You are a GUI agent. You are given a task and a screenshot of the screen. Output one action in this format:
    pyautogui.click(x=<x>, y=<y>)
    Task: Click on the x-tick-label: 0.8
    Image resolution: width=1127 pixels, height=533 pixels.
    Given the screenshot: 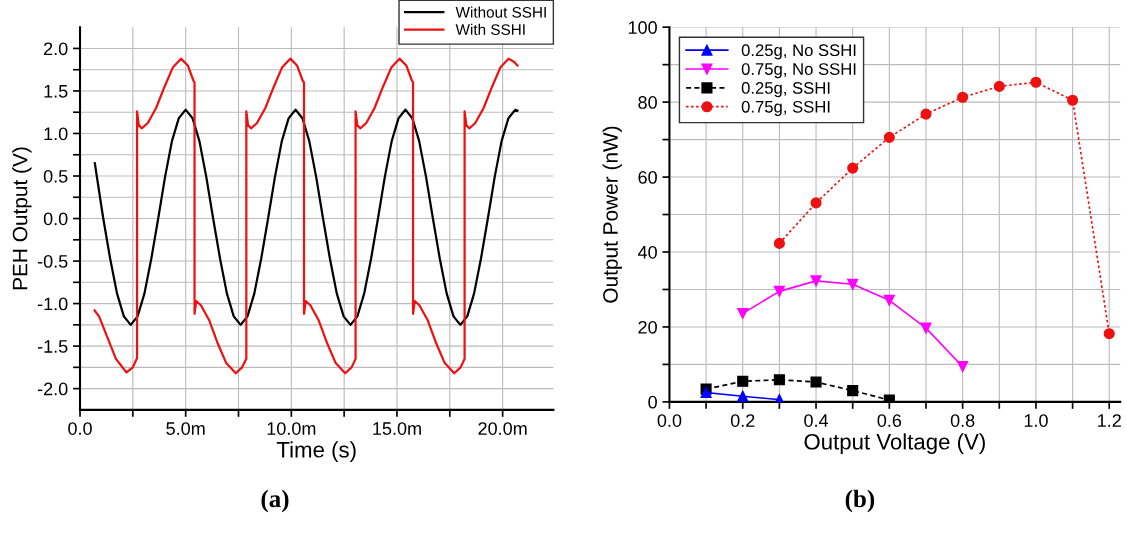 What is the action you would take?
    pyautogui.click(x=962, y=420)
    